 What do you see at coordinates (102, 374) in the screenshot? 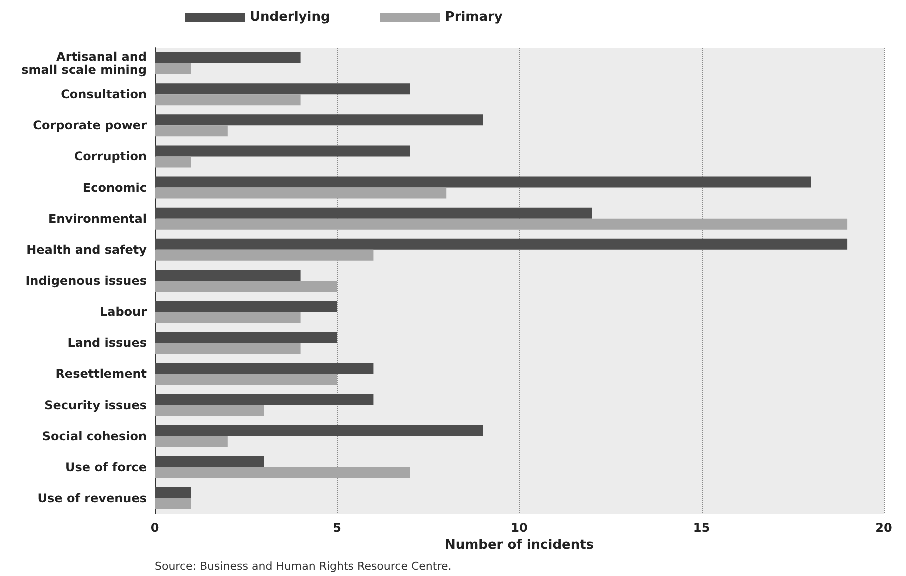
I see `y-tick-label: Resettlement` at bounding box center [102, 374].